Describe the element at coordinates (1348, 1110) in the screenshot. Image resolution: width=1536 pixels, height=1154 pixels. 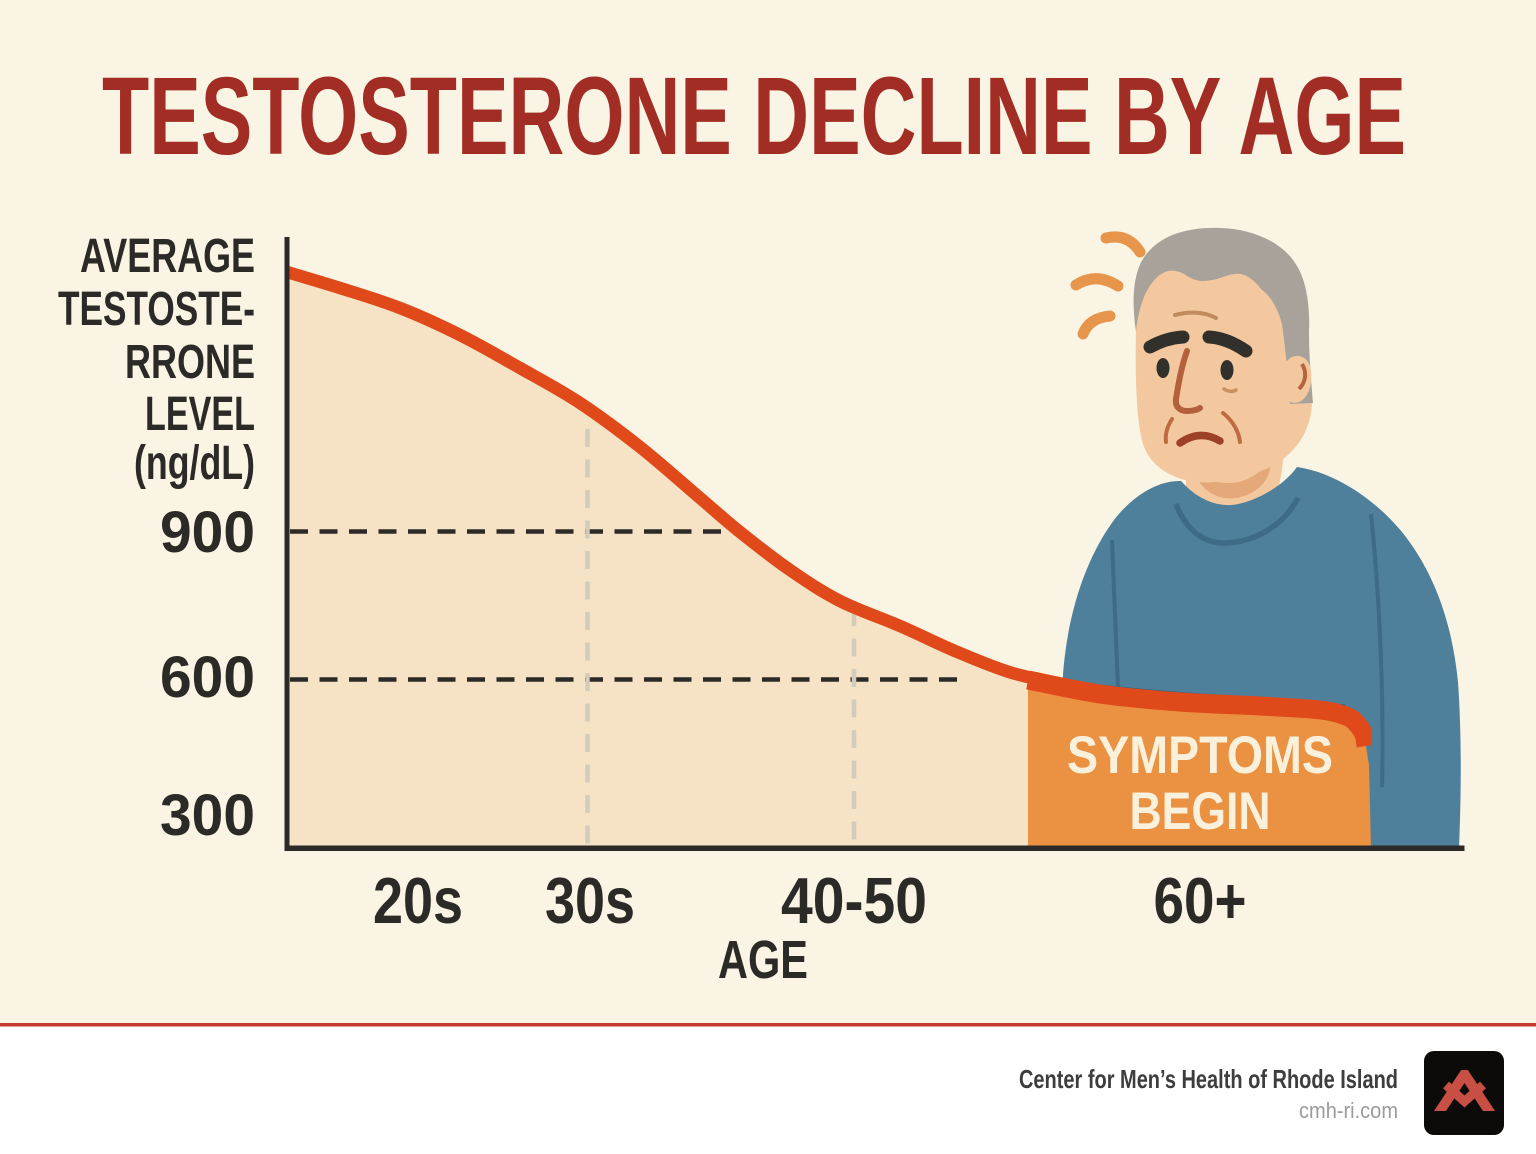
I see `svg-text: cmh-ri.com` at that location.